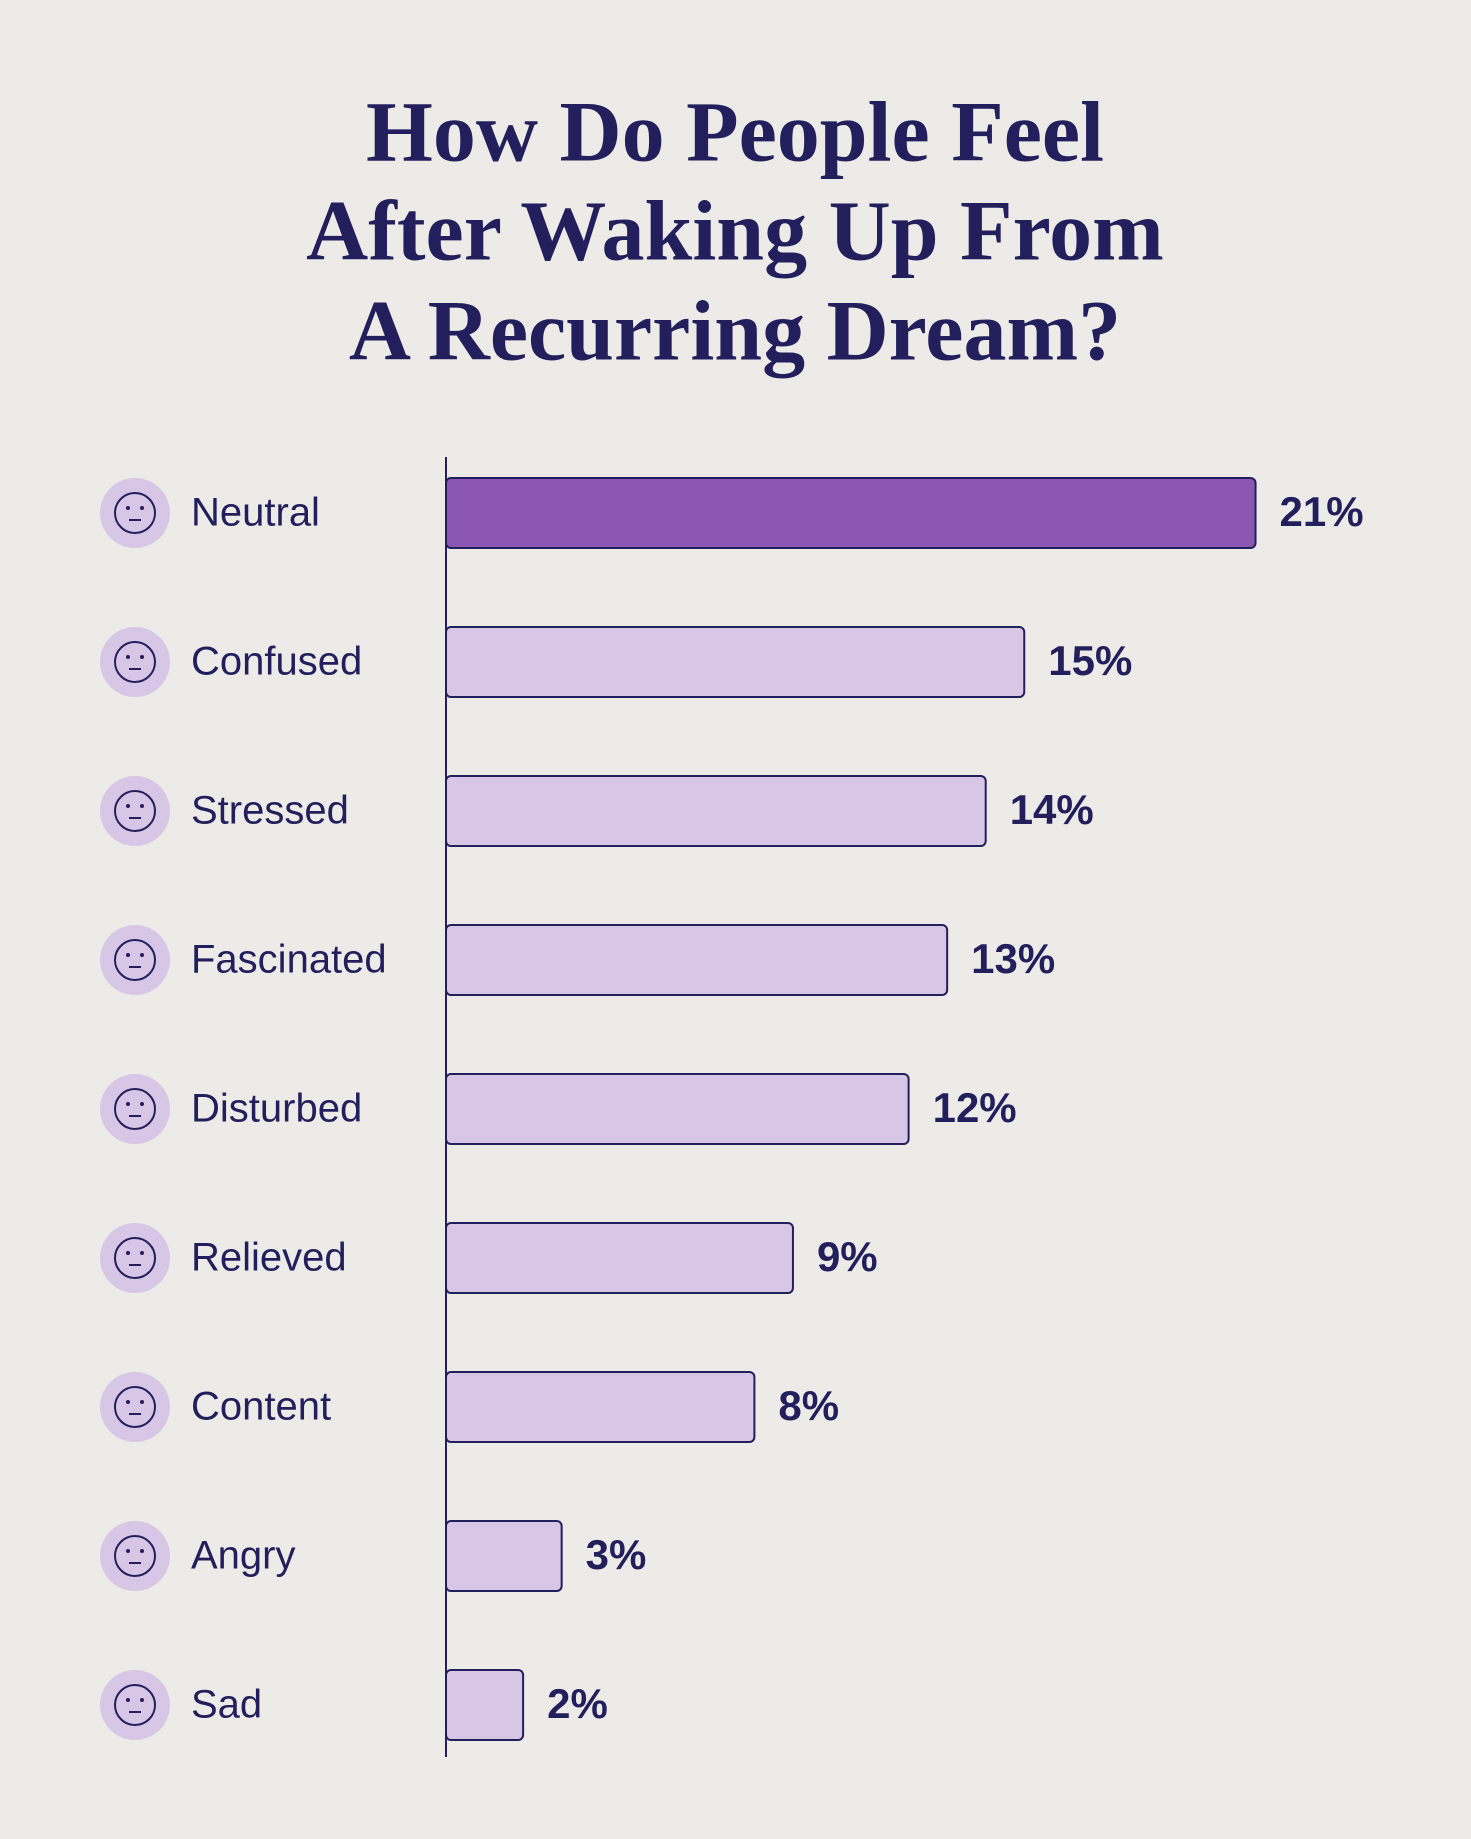 This screenshot has height=1839, width=1471. Describe the element at coordinates (1322, 511) in the screenshot. I see `value-label: 21%` at that location.